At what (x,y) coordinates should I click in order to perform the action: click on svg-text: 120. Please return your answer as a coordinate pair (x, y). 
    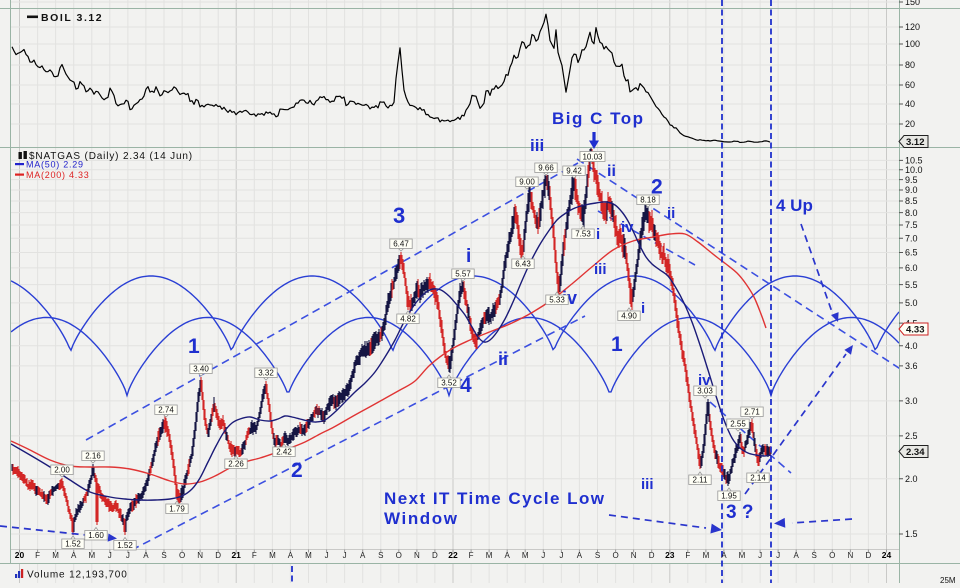
    Looking at the image, I should click on (912, 27).